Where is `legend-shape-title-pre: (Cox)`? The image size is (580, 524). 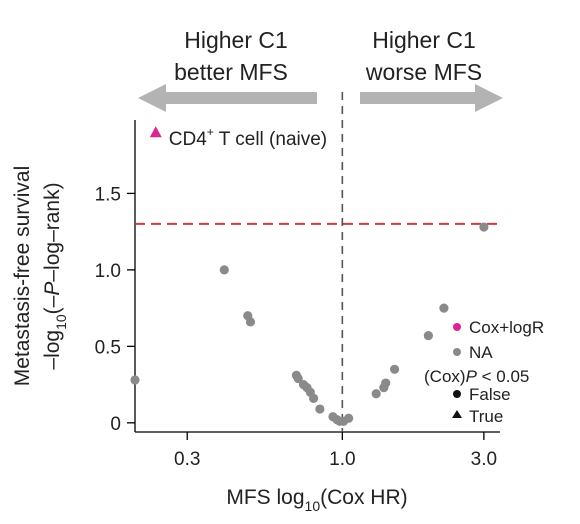 legend-shape-title-pre: (Cox) is located at coordinates (445, 376).